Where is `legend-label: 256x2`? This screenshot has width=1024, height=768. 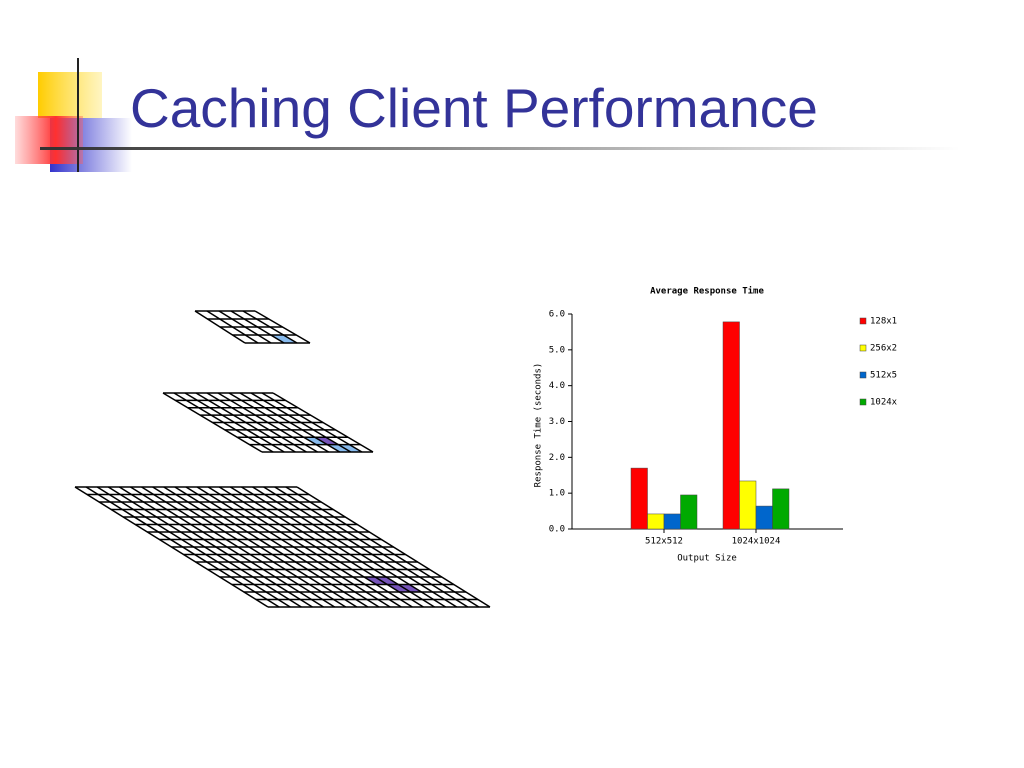 legend-label: 256x2 is located at coordinates (883, 349).